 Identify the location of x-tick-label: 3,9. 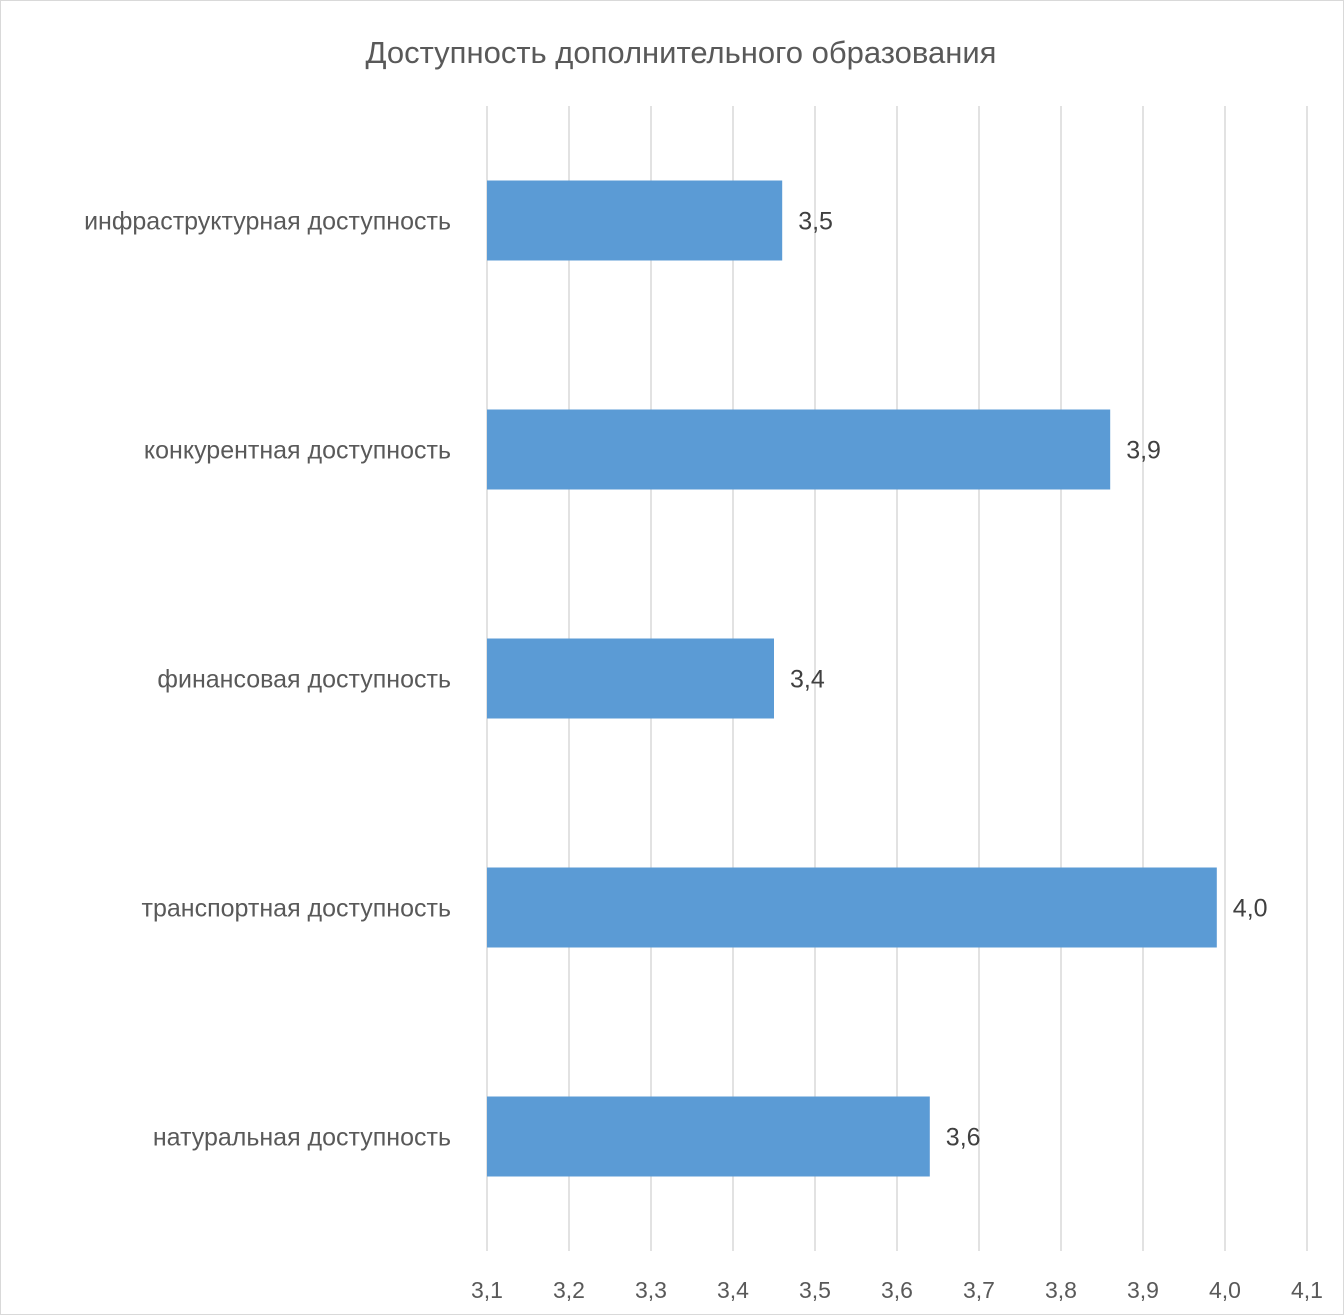
(1143, 1290).